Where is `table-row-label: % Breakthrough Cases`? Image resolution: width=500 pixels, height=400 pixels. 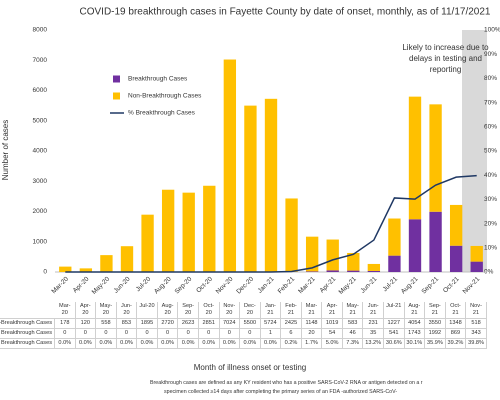
table-row-label: % Breakthrough Cases is located at coordinates (27, 344).